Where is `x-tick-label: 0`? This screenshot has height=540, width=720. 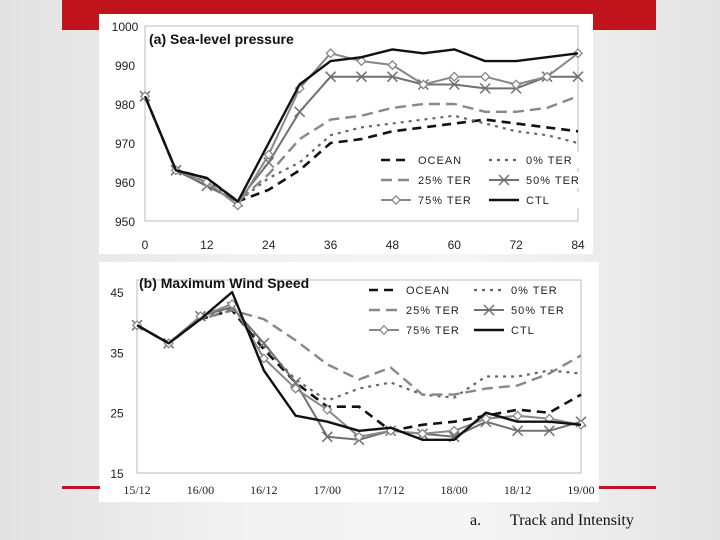
x-tick-label: 0 is located at coordinates (145, 245).